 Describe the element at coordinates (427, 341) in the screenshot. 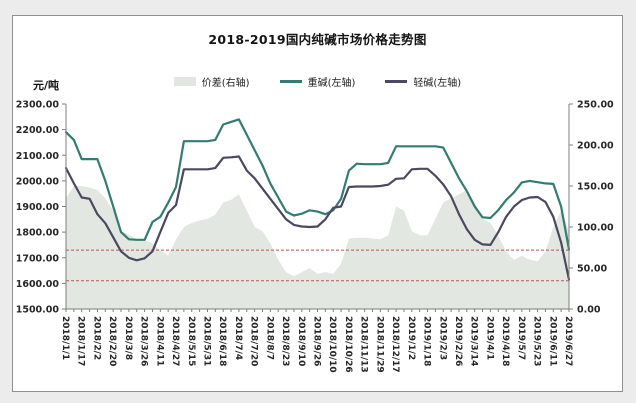

I see `x-axis-date-label: 2019/1/18` at that location.